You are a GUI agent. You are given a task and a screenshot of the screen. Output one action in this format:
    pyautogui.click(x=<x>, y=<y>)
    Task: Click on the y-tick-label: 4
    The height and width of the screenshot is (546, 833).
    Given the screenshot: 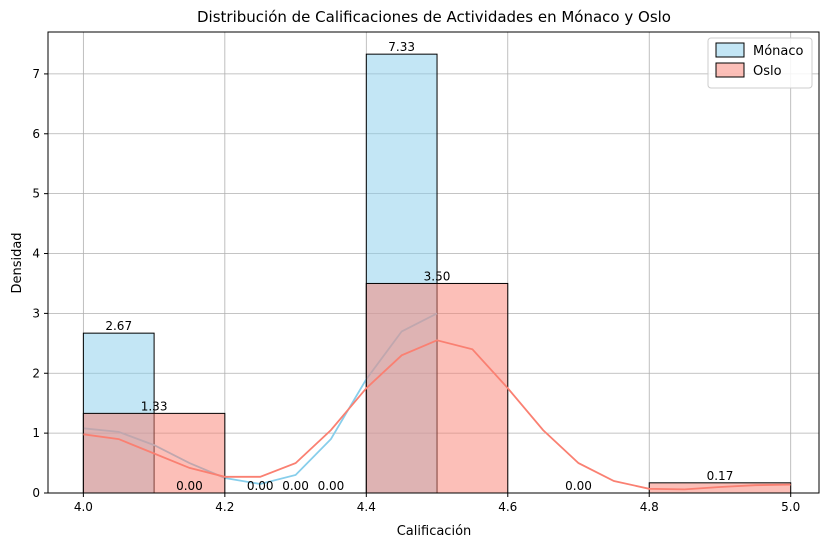 What is the action you would take?
    pyautogui.click(x=36, y=254)
    